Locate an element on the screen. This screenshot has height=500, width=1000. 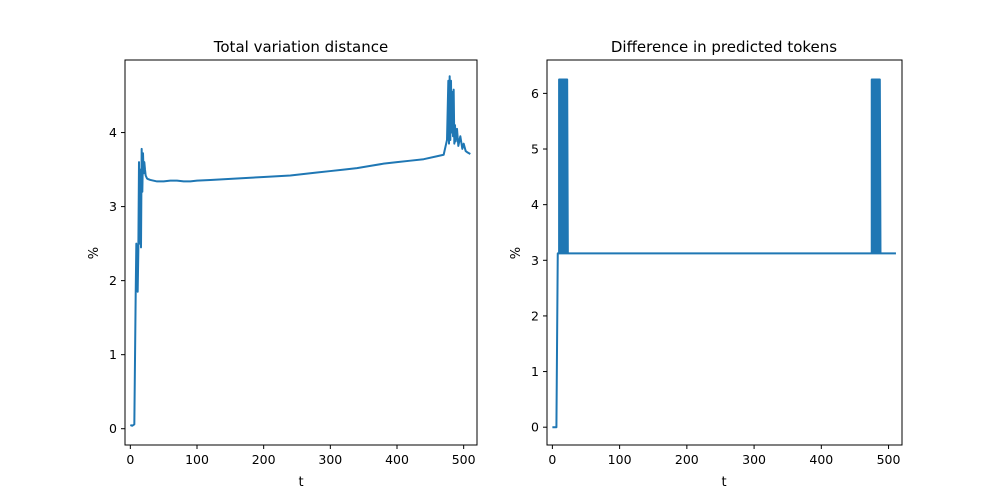
chart-title: Total variation distance is located at coordinates (300, 47).